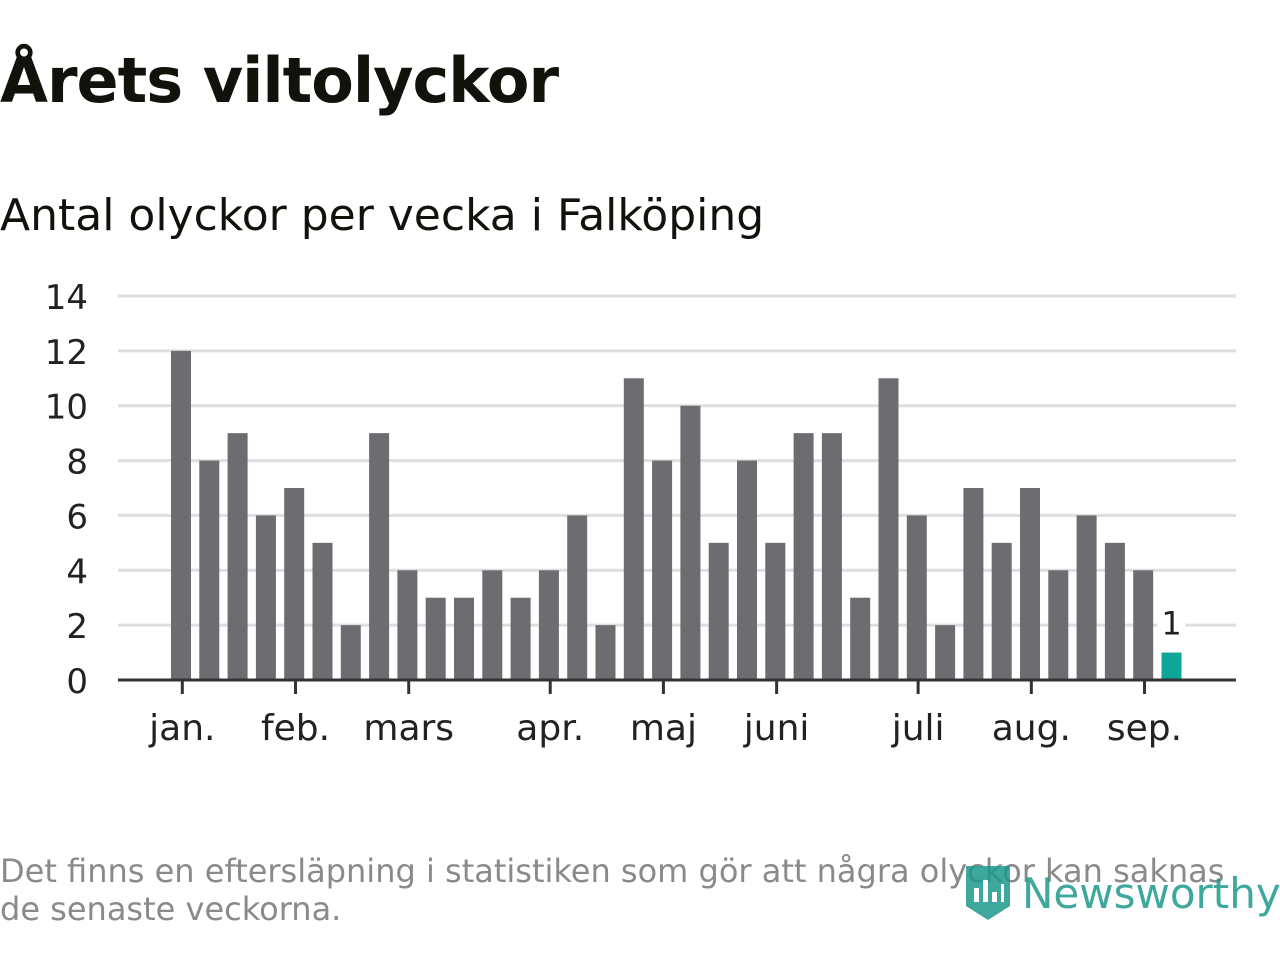 The image size is (1280, 960). Describe the element at coordinates (663, 728) in the screenshot. I see `x-tick-label: maj` at that location.